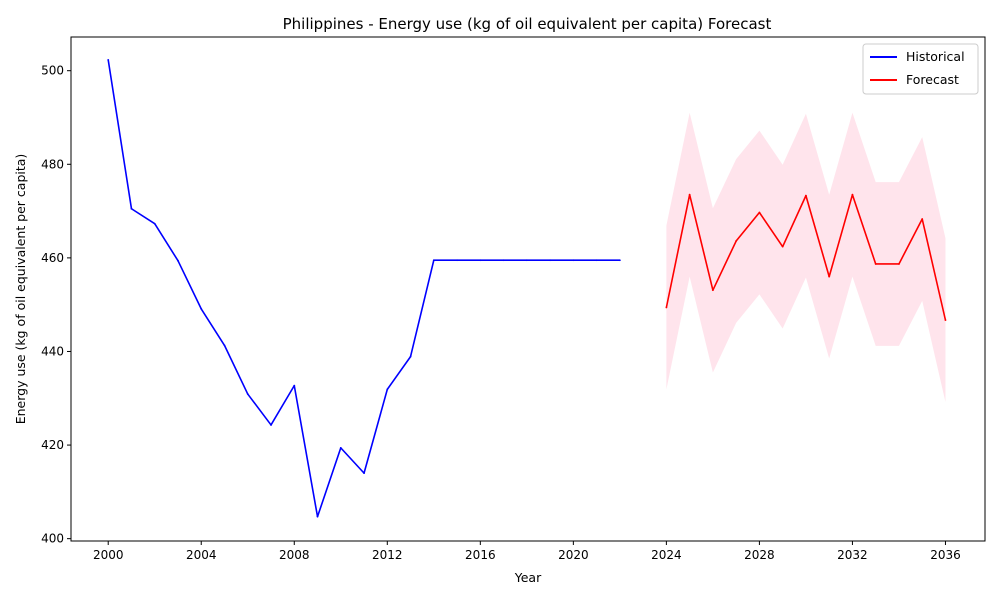 The width and height of the screenshot is (1000, 600). Describe the element at coordinates (550, 260) in the screenshot. I see `data-point-historical-2019` at that location.